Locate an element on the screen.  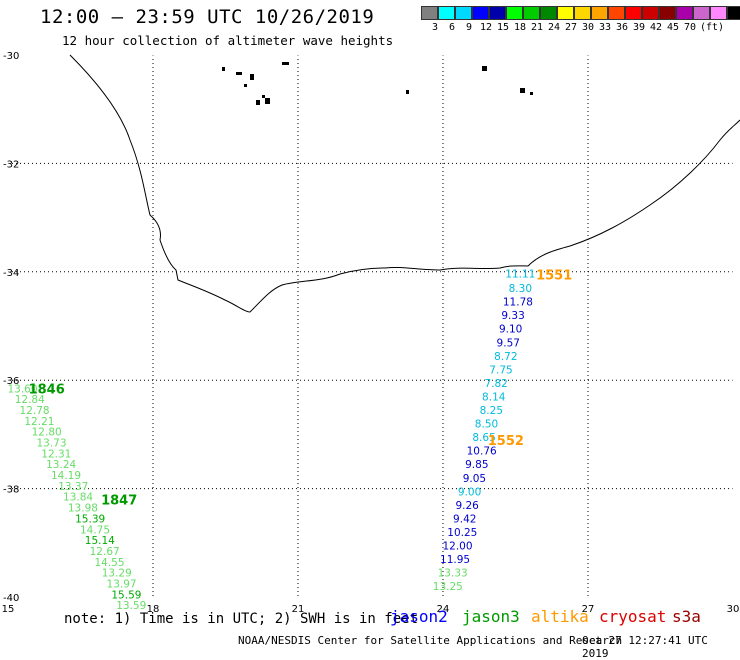
color-legend is located at coordinates (580, 13).